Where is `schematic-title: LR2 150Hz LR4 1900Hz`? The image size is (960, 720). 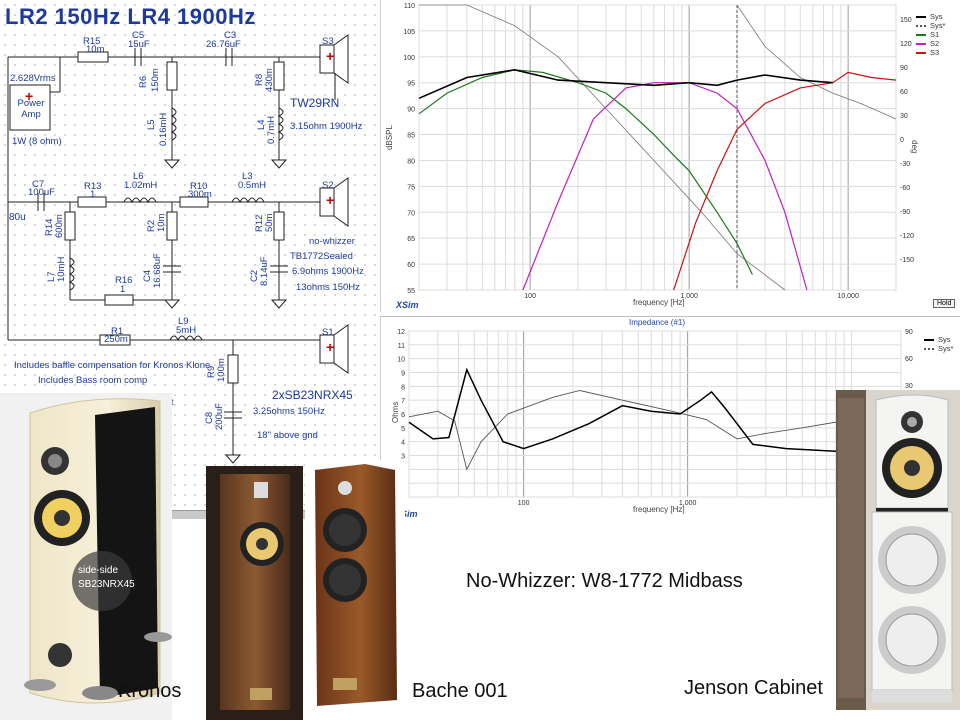 schematic-title: LR2 150Hz LR4 1900Hz is located at coordinates (130, 16).